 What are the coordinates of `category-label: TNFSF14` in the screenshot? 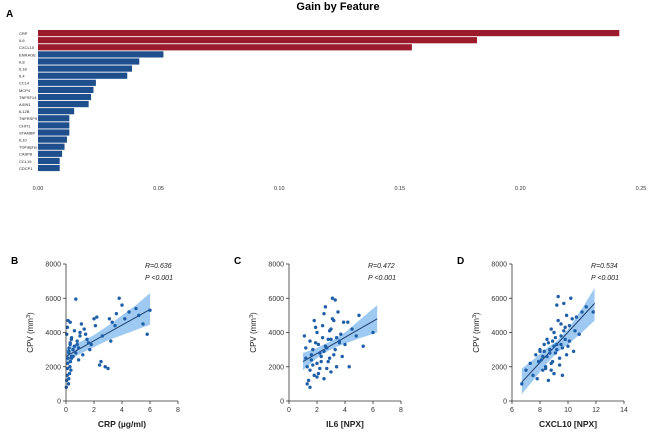 It's located at (28, 97).